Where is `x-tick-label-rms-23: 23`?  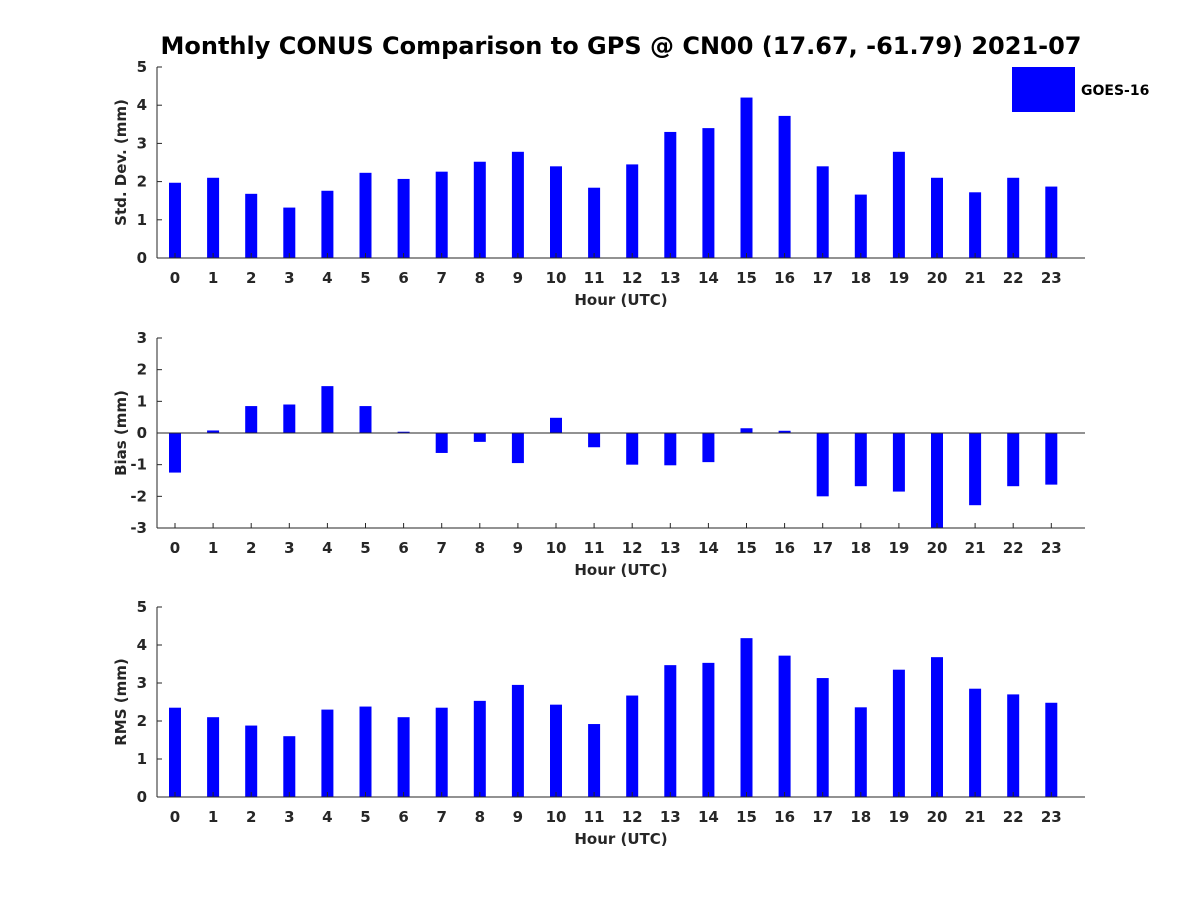
x-tick-label-rms-23: 23 is located at coordinates (1051, 817).